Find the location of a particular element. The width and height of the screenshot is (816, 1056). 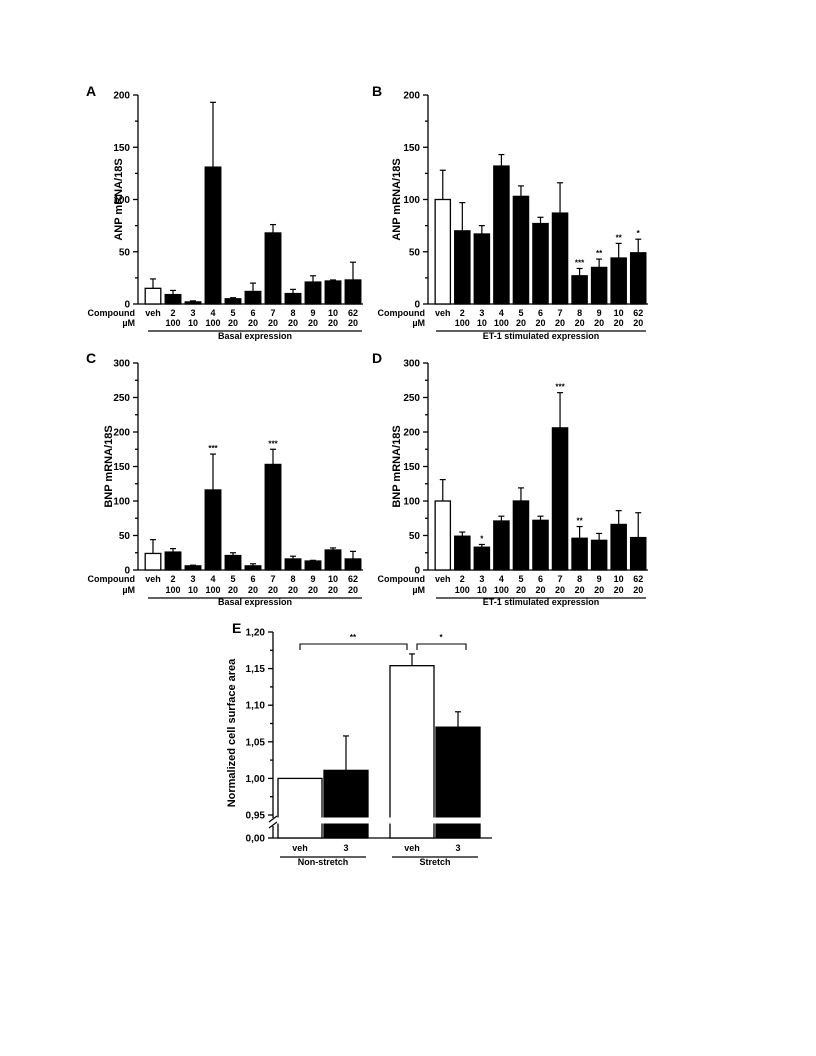

y-axis-label: BNP mRNA/18S is located at coordinates (397, 466).